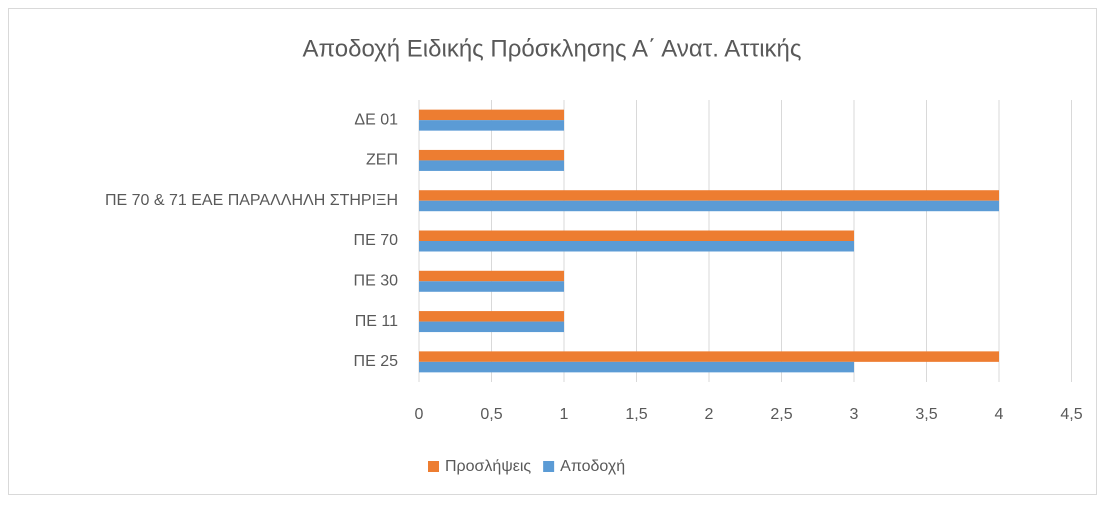 The image size is (1105, 507). What do you see at coordinates (376, 240) in the screenshot?
I see `y-tick-label: ΠΕ 70` at bounding box center [376, 240].